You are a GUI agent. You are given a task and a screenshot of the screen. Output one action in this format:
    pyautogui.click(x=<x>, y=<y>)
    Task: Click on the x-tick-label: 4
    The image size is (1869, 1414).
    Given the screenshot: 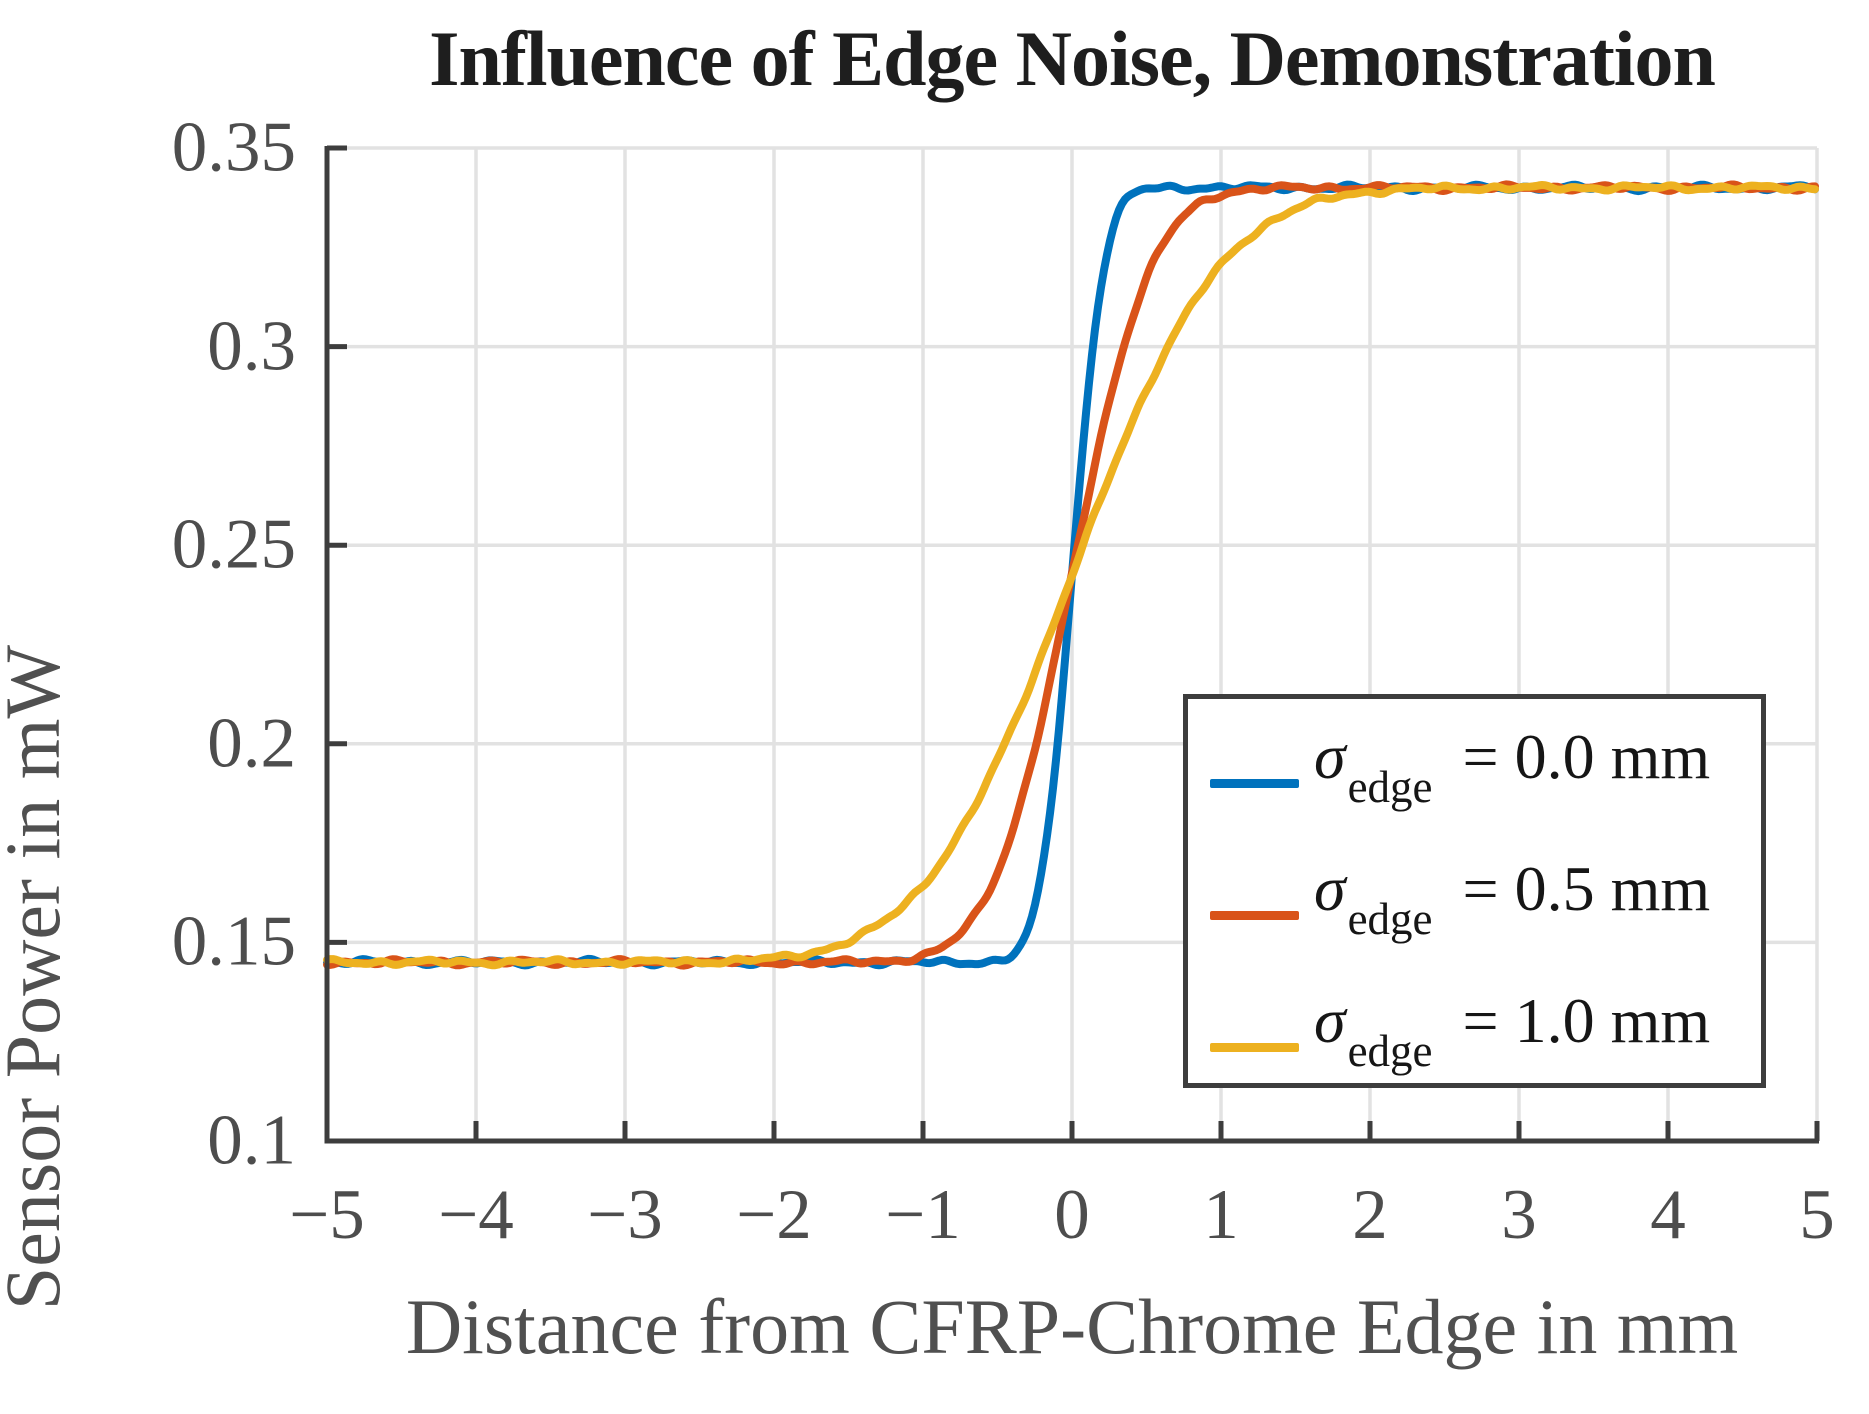 What is the action you would take?
    pyautogui.click(x=1668, y=1215)
    